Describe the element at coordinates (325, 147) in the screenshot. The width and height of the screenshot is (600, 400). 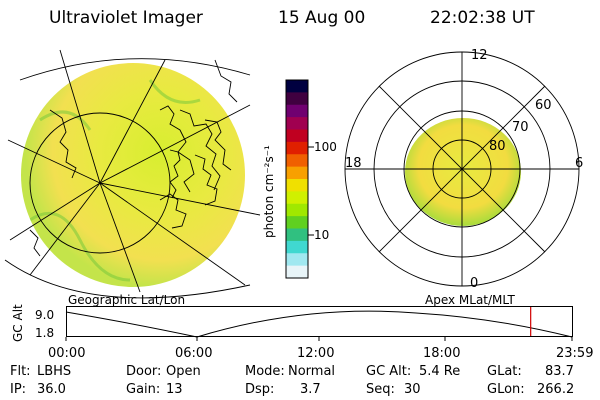
I see `colorbar-tick-100: 100` at that location.